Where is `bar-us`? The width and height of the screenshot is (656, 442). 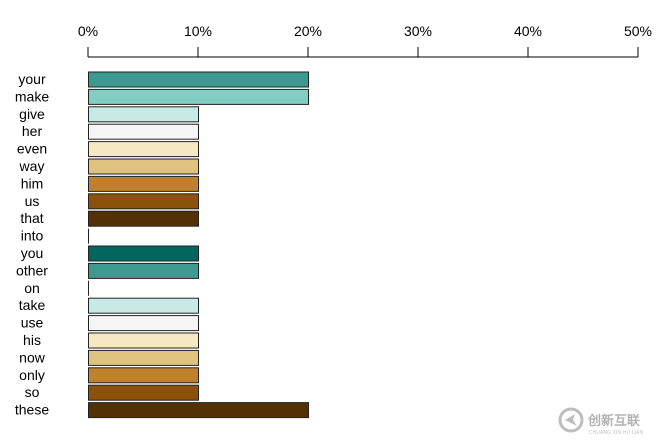 bar-us is located at coordinates (143, 201).